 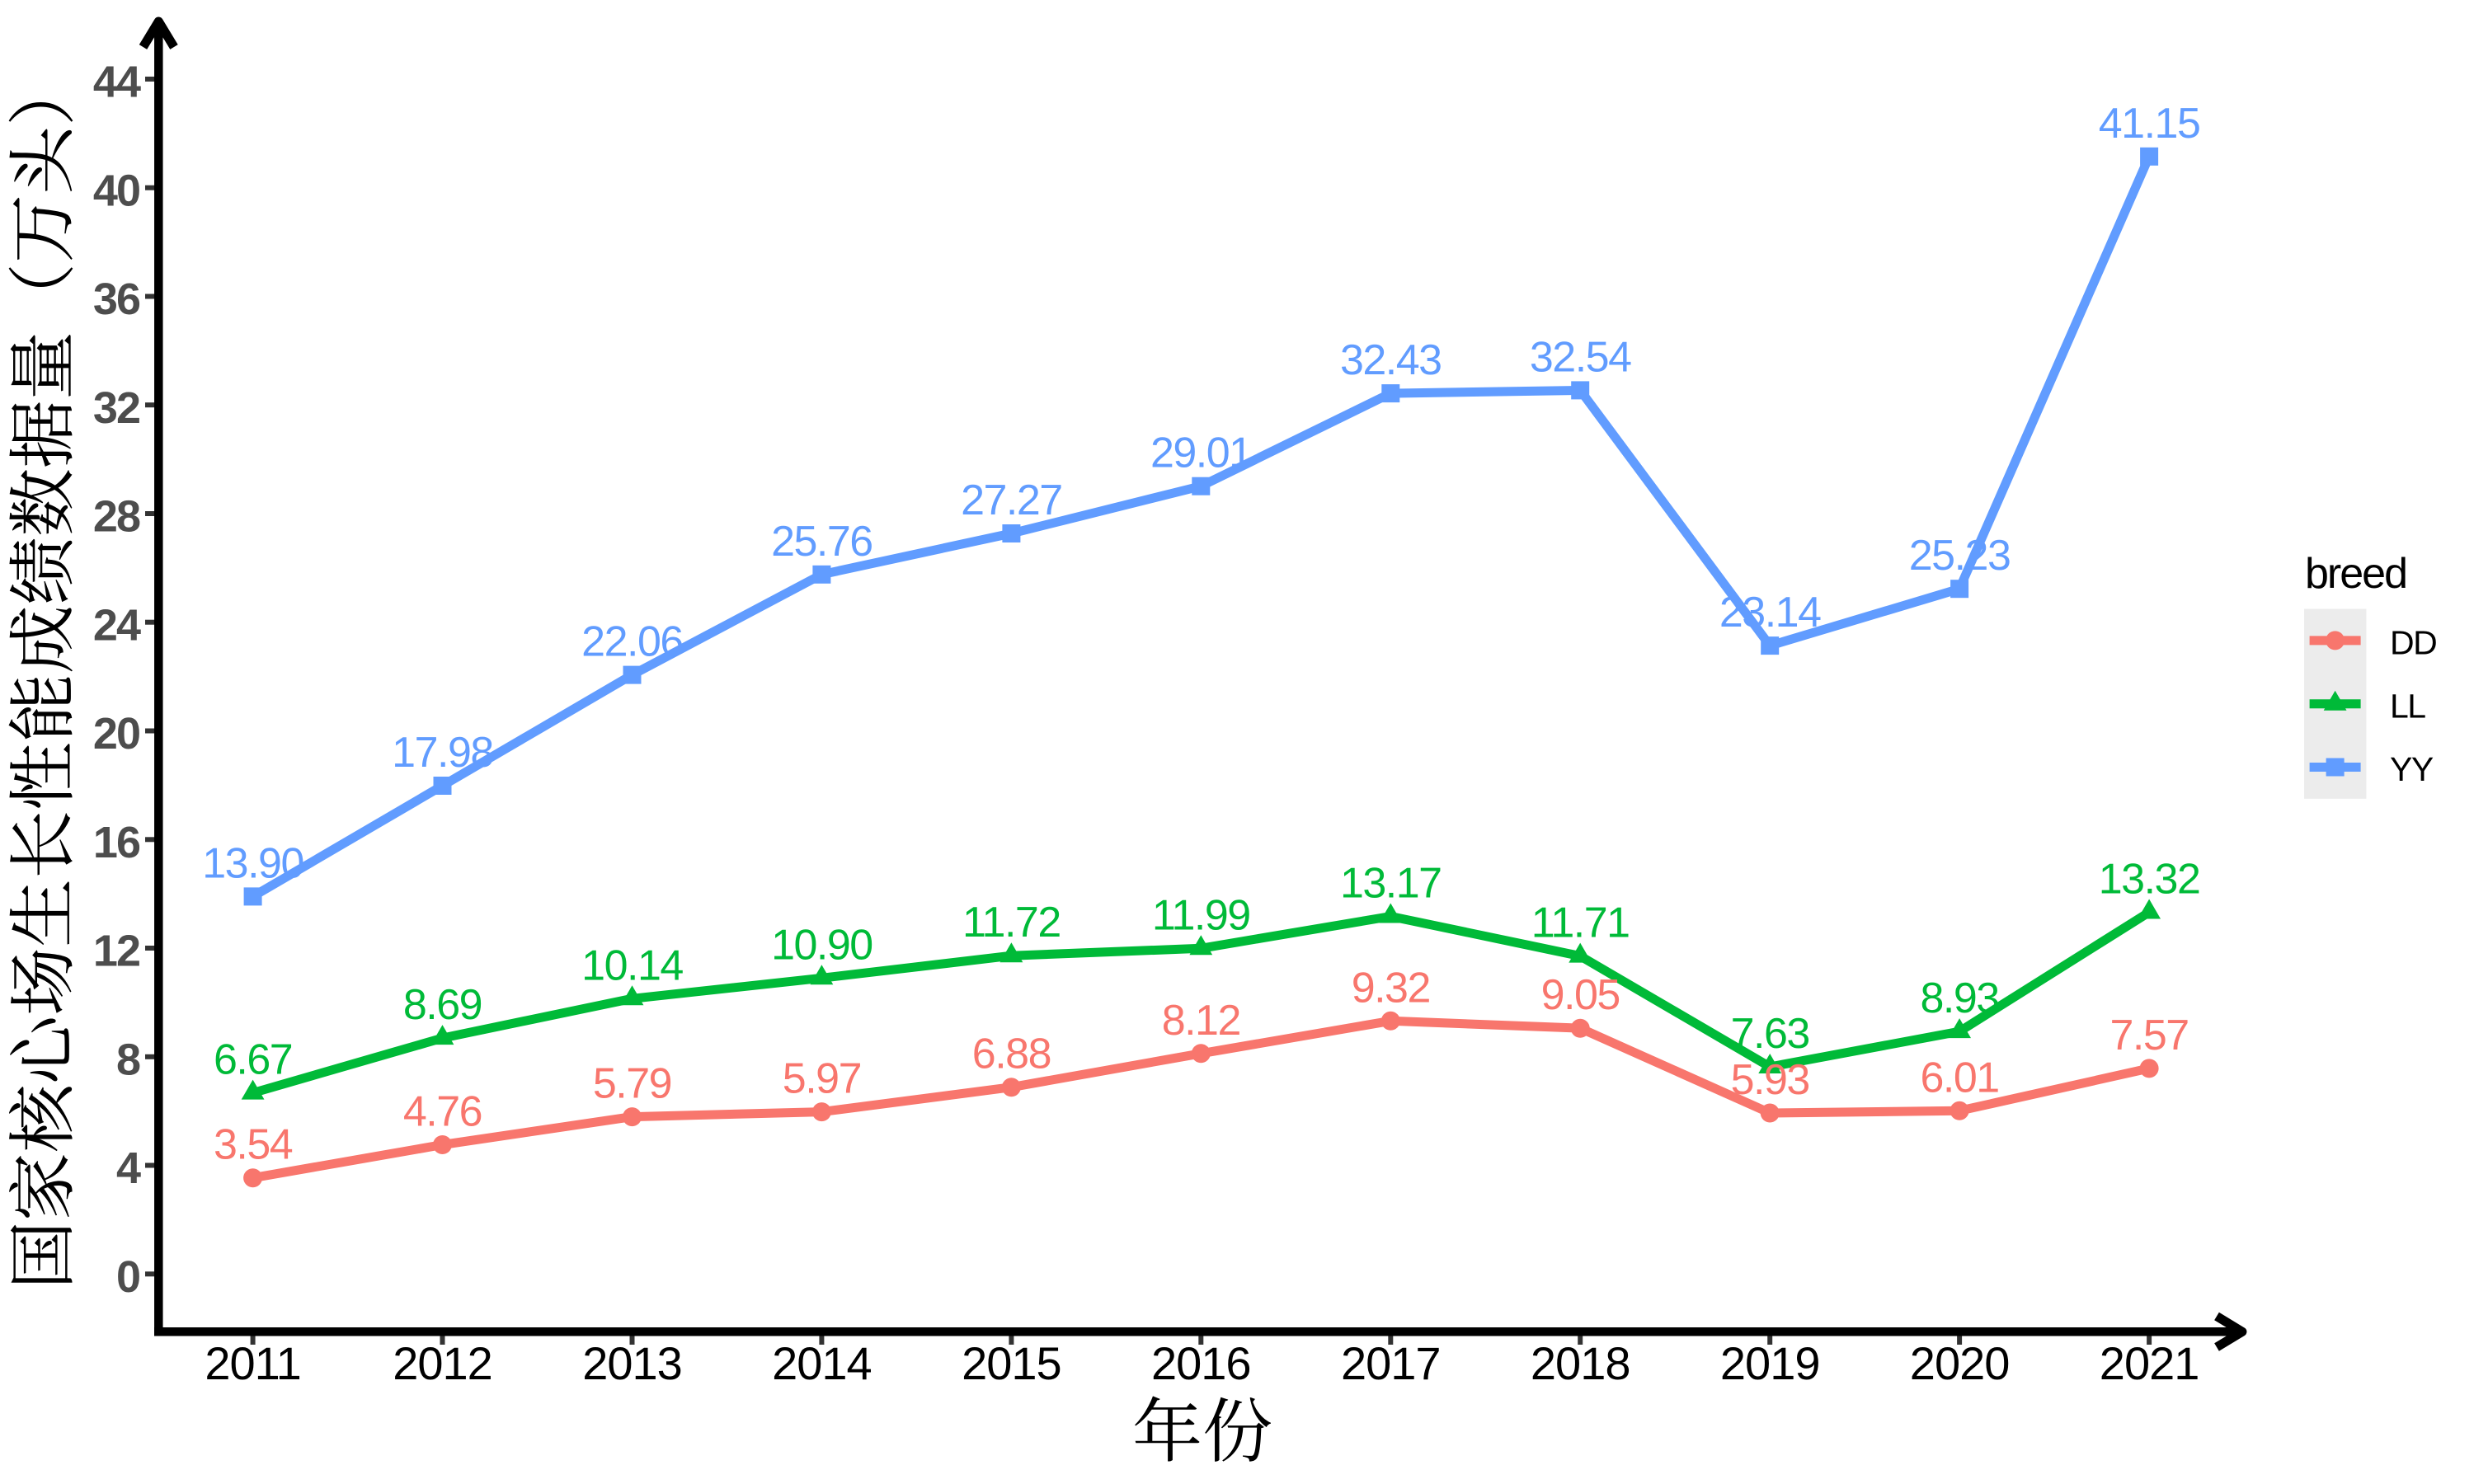 What do you see at coordinates (442, 1363) in the screenshot?
I see `svg-text: 2012` at bounding box center [442, 1363].